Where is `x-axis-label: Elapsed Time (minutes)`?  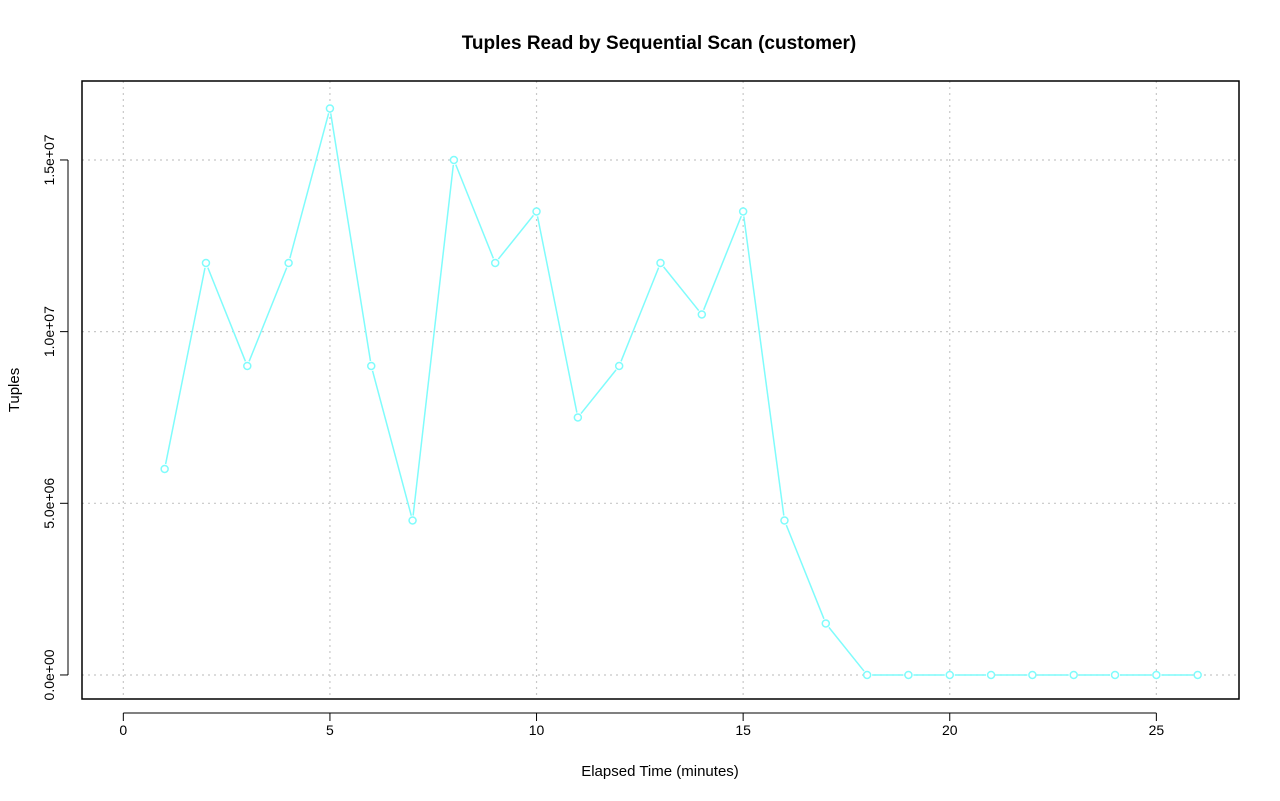
x-axis-label: Elapsed Time (minutes) is located at coordinates (660, 771).